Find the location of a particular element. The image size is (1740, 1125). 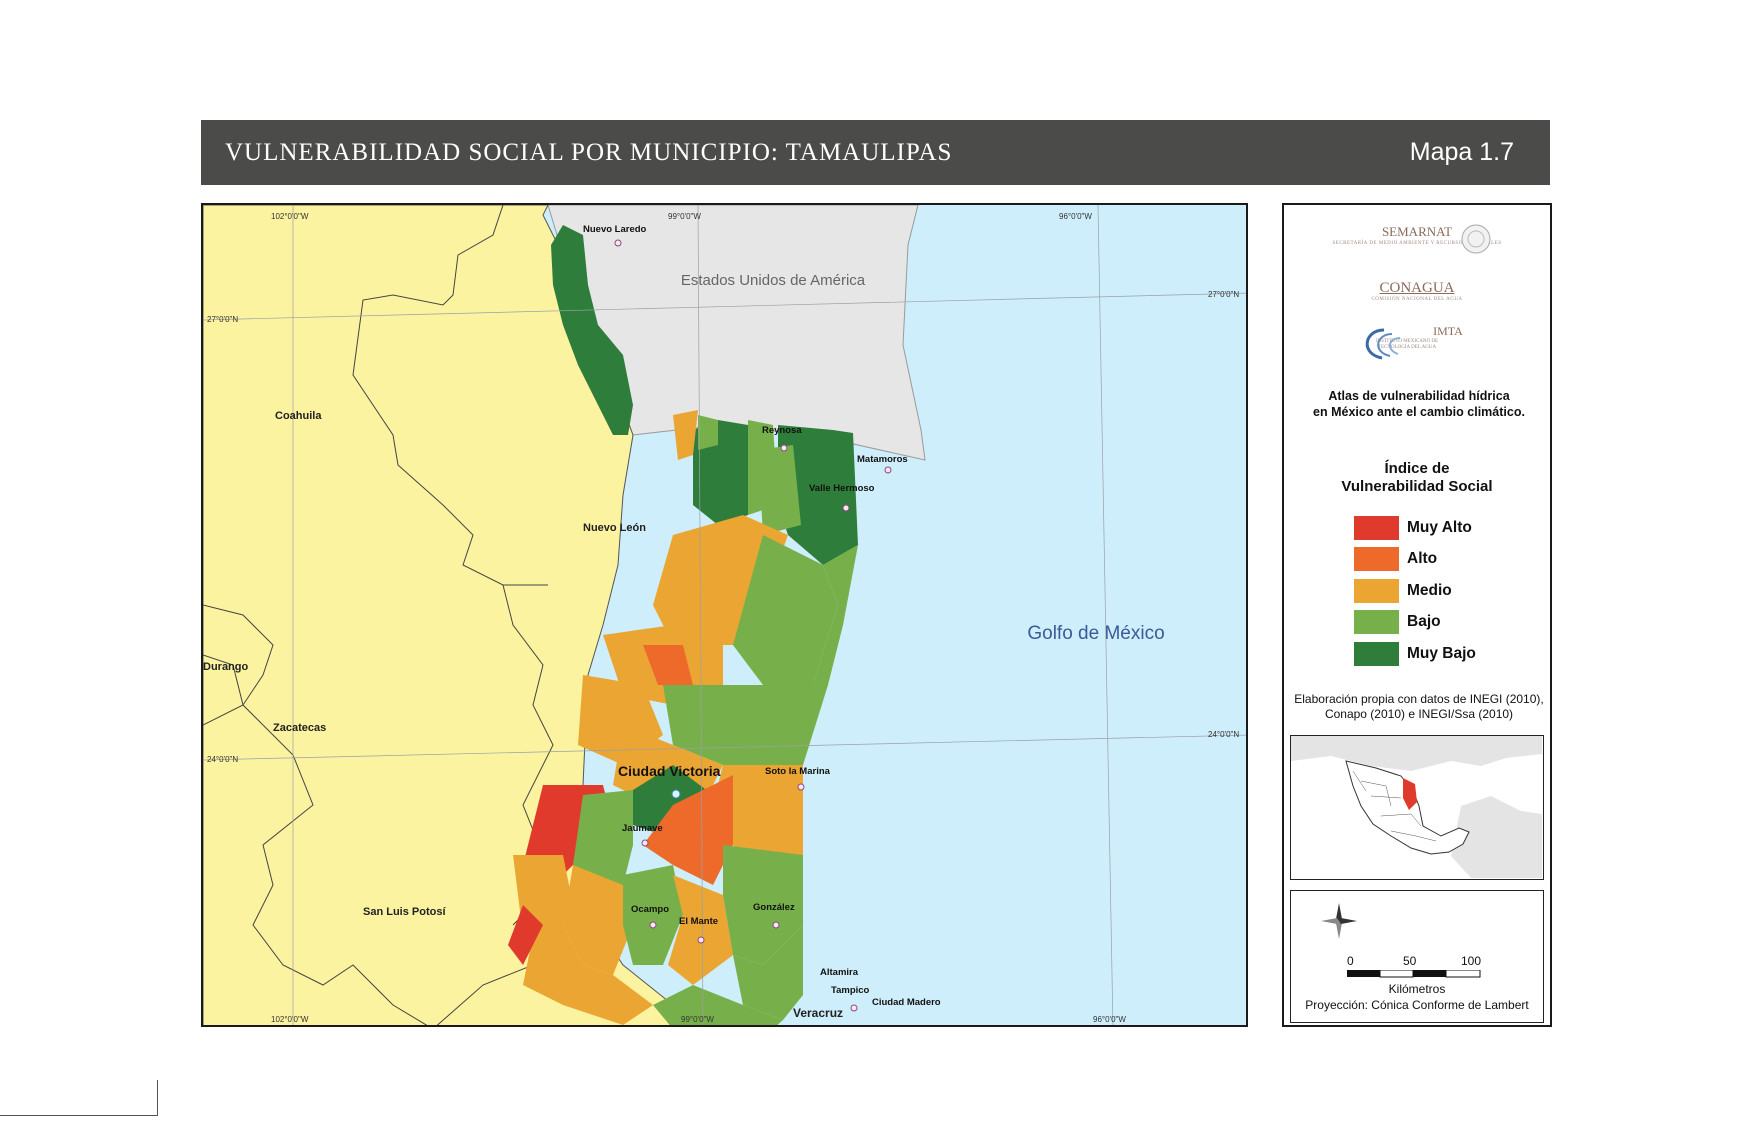

city-label-soto-la-marina: Soto la Marina is located at coordinates (798, 771).